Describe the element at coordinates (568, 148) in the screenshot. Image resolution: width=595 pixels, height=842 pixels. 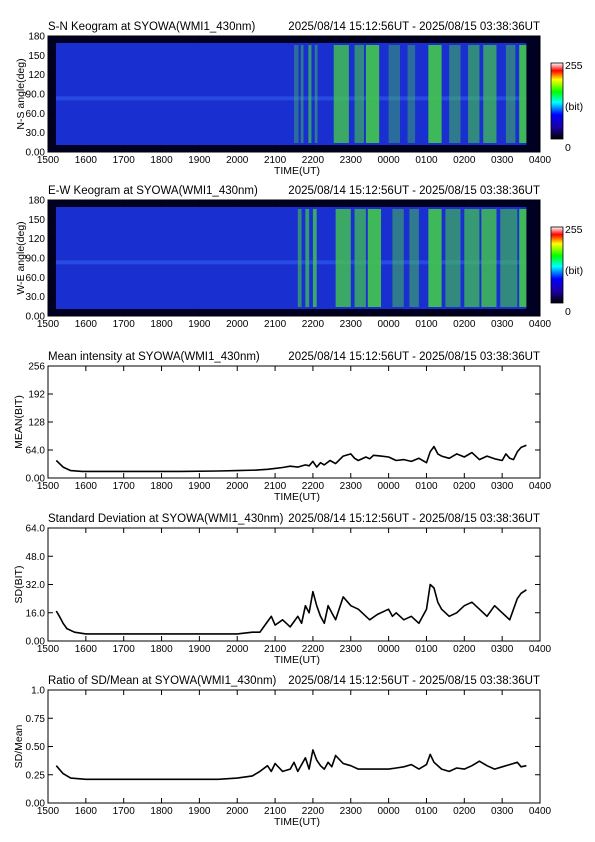
I see `colorbar-min-label: 0` at that location.